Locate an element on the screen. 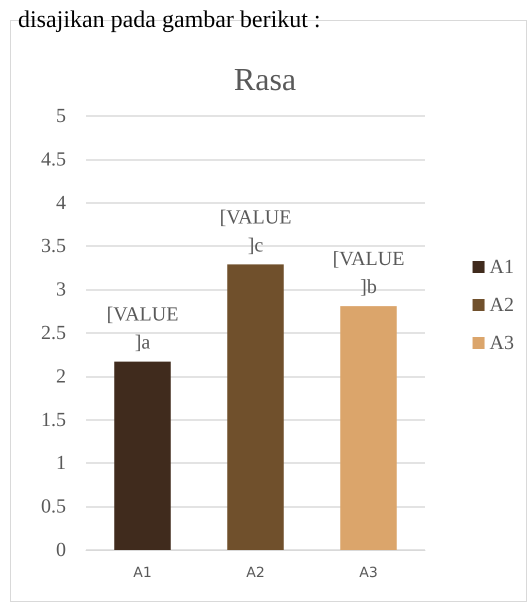  y-tick-label: 2.5 is located at coordinates (53, 333).